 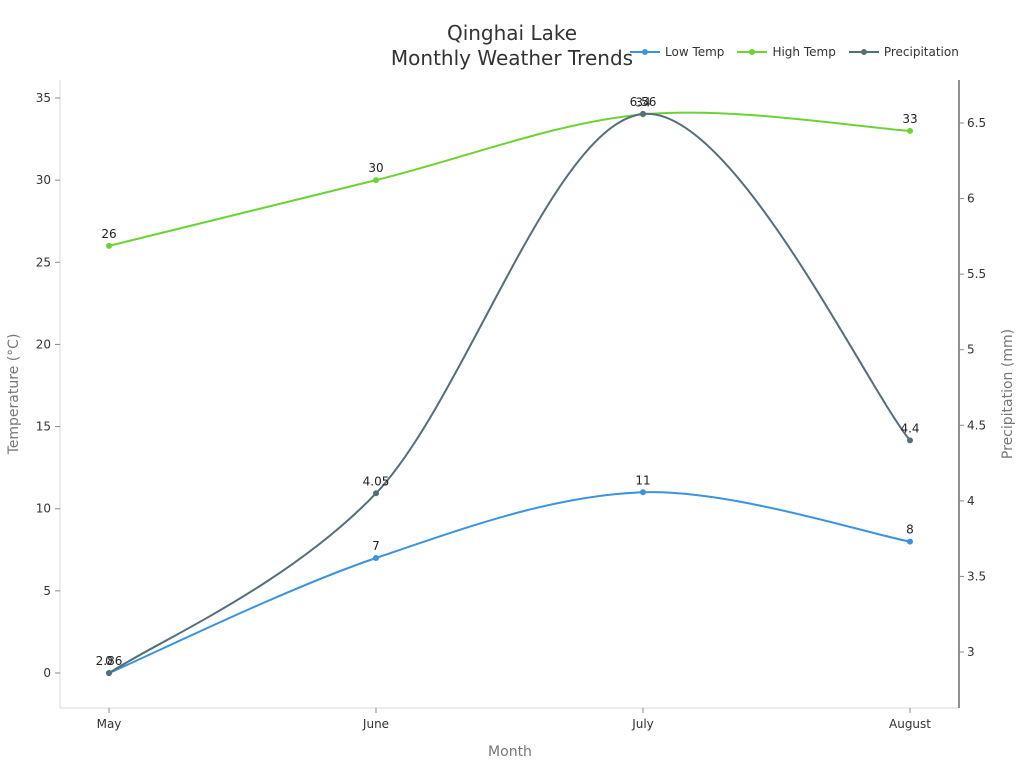 I want to click on y2-axis-title: Precipitation (mm), so click(x=1008, y=394).